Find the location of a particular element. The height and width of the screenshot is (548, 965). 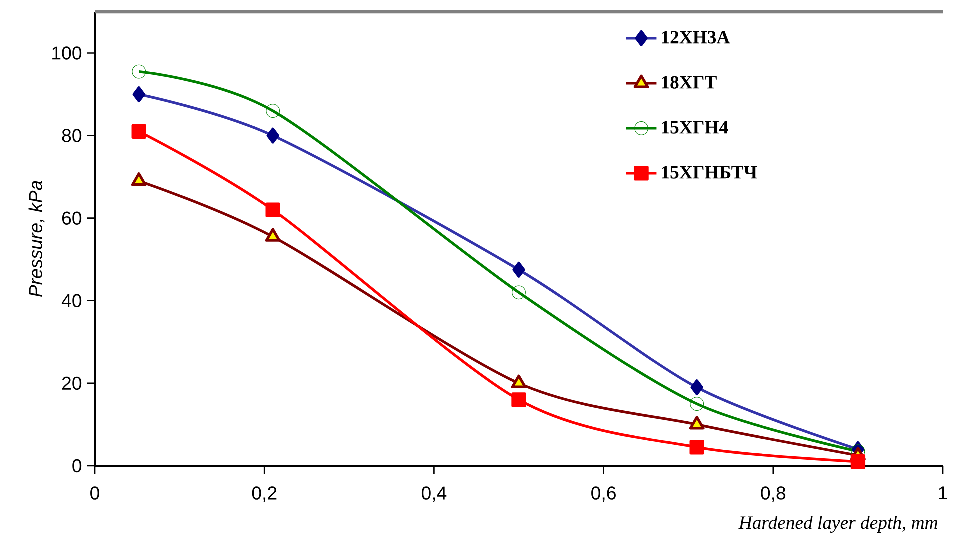

x-tick-label: 0 is located at coordinates (95, 493).